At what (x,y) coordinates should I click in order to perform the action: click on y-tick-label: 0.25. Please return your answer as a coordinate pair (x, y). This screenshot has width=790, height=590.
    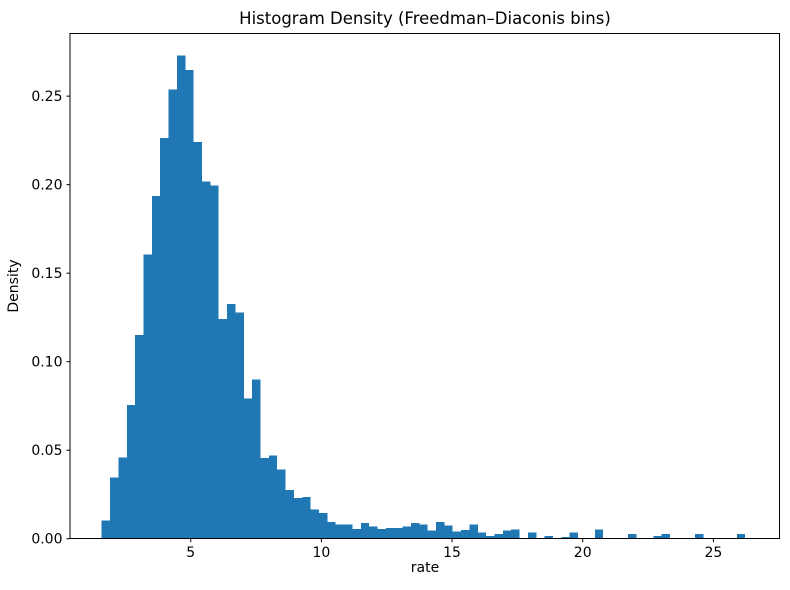
    Looking at the image, I should click on (46, 97).